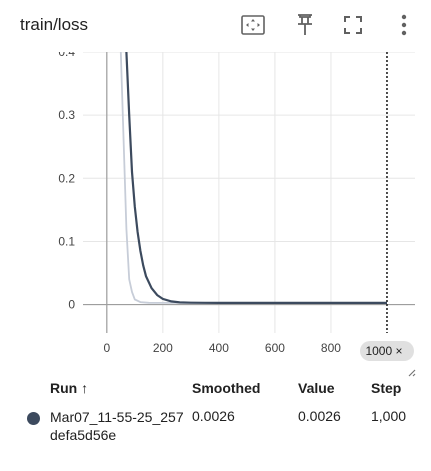 The height and width of the screenshot is (471, 431). Describe the element at coordinates (253, 25) in the screenshot. I see `fit-domain-icon` at that location.